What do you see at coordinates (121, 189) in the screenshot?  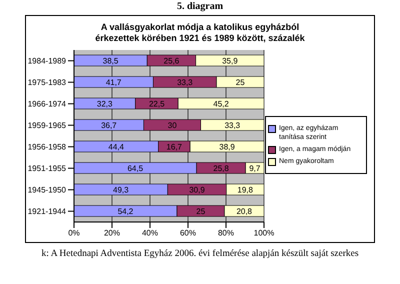 I see `data-label: 49,3` at bounding box center [121, 189].